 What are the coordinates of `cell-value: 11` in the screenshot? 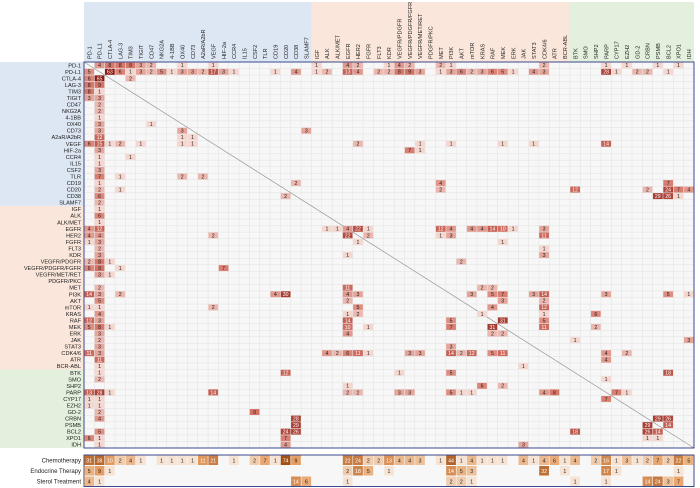 It's located at (99, 361).